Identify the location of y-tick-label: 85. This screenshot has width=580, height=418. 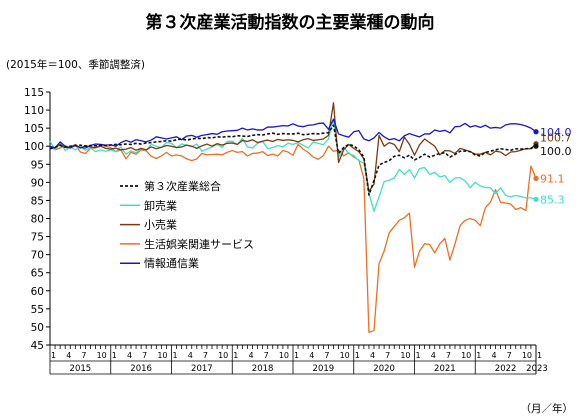
(37, 201).